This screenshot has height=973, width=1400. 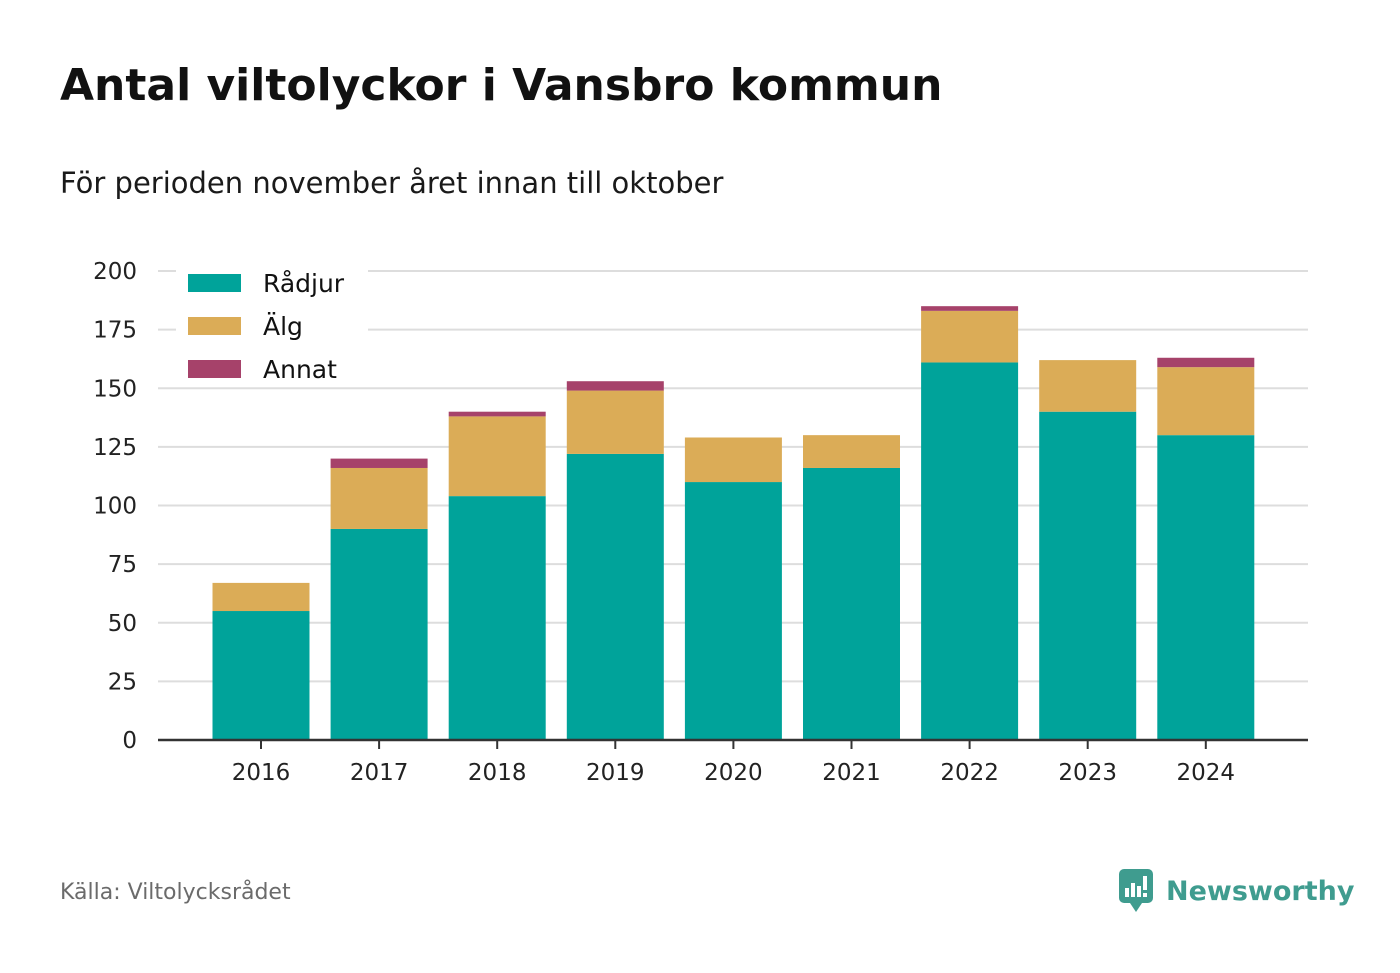 I want to click on x-tick-label-2023: 2023, so click(x=1087, y=773).